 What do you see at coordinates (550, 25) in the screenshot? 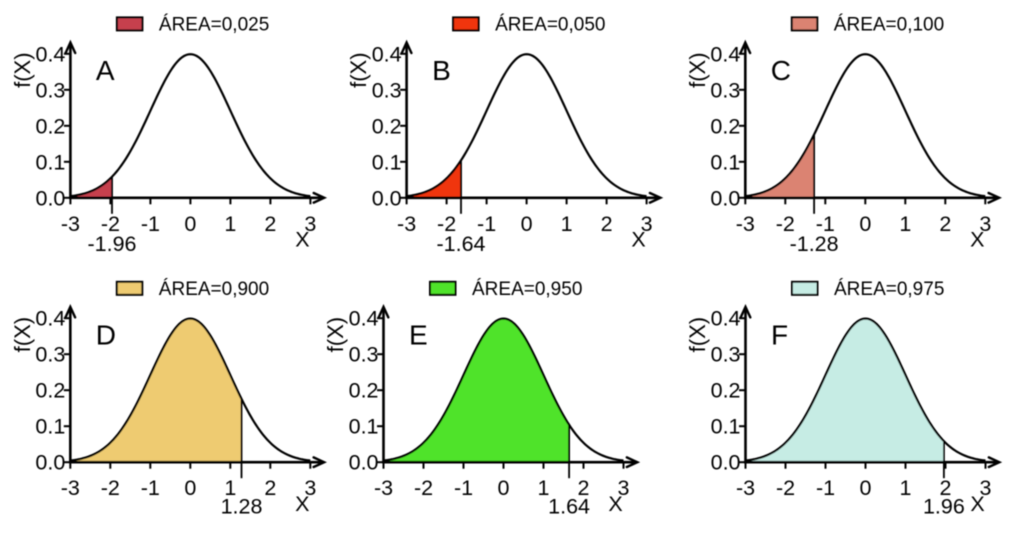
I see `svg-text: ÁREA=0,050` at bounding box center [550, 25].